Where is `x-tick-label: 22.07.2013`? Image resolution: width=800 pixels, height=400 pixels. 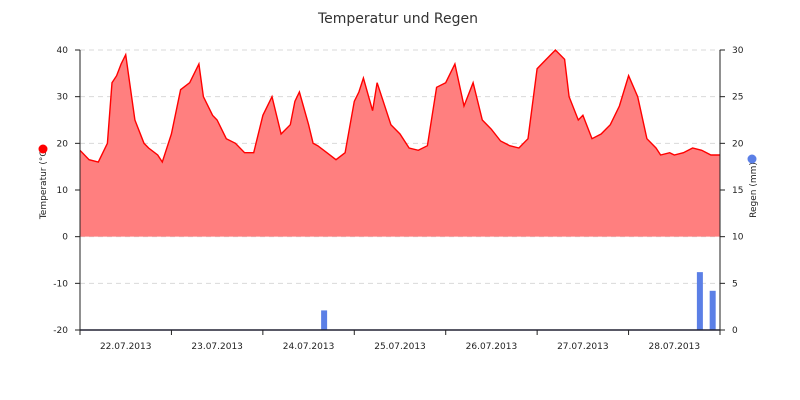
x-tick-label: 22.07.2013 is located at coordinates (126, 347).